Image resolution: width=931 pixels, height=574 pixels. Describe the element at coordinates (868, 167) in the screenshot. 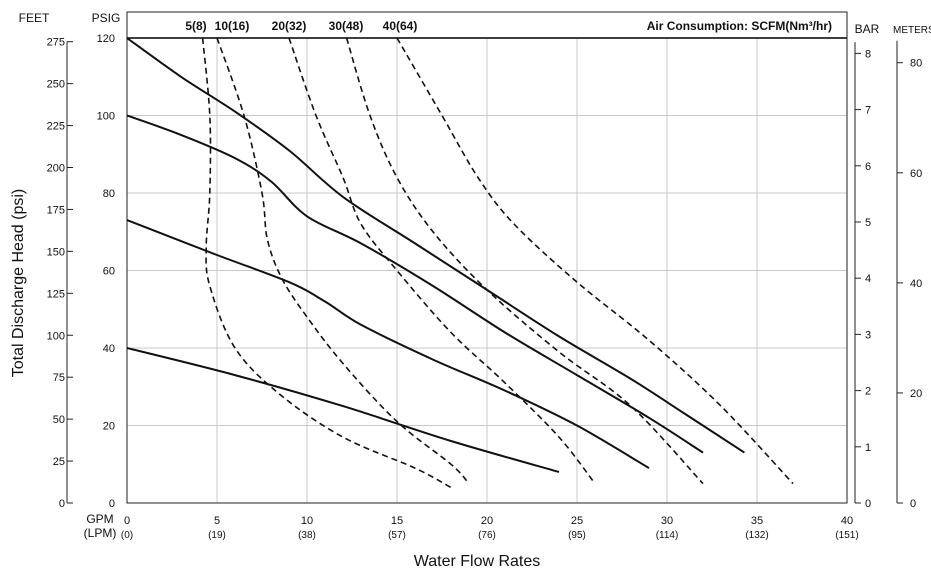

I see `bar-tick-label: 6` at that location.